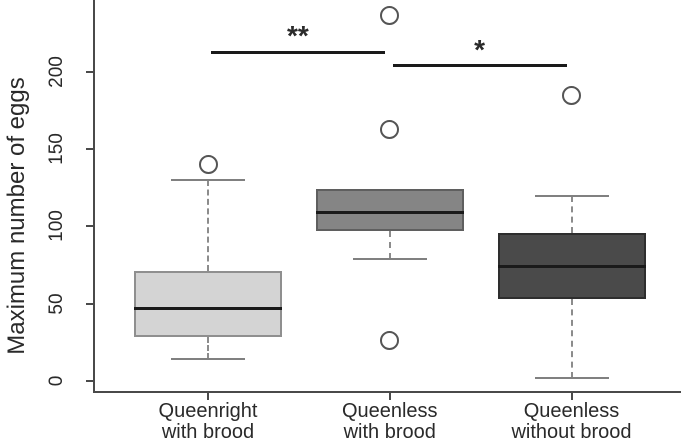  I want to click on y-tick-label: 100, so click(56, 226).